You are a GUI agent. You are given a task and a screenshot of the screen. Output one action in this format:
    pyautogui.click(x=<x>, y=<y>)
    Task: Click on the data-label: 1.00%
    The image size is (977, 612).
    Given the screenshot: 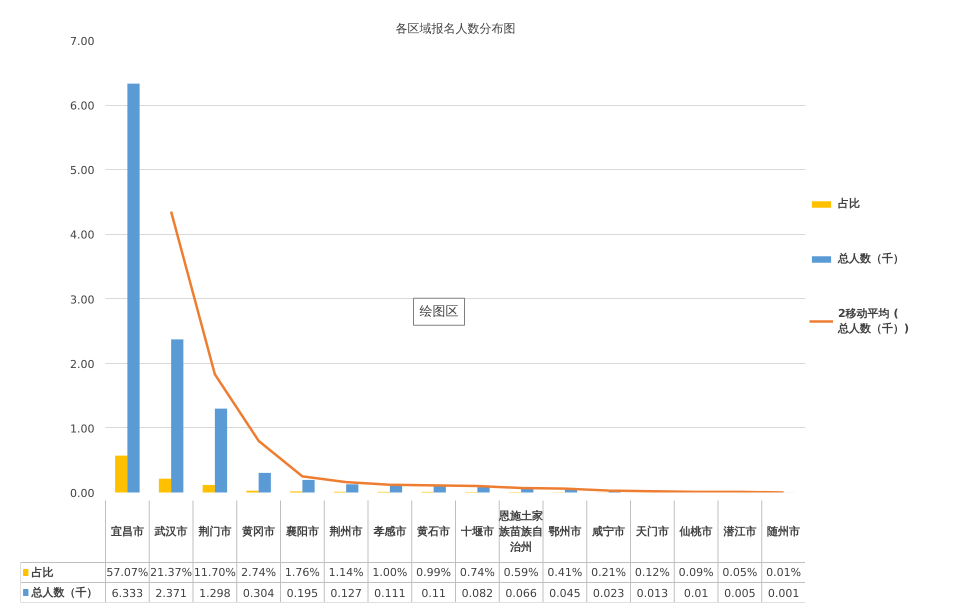 What is the action you would take?
    pyautogui.click(x=390, y=572)
    